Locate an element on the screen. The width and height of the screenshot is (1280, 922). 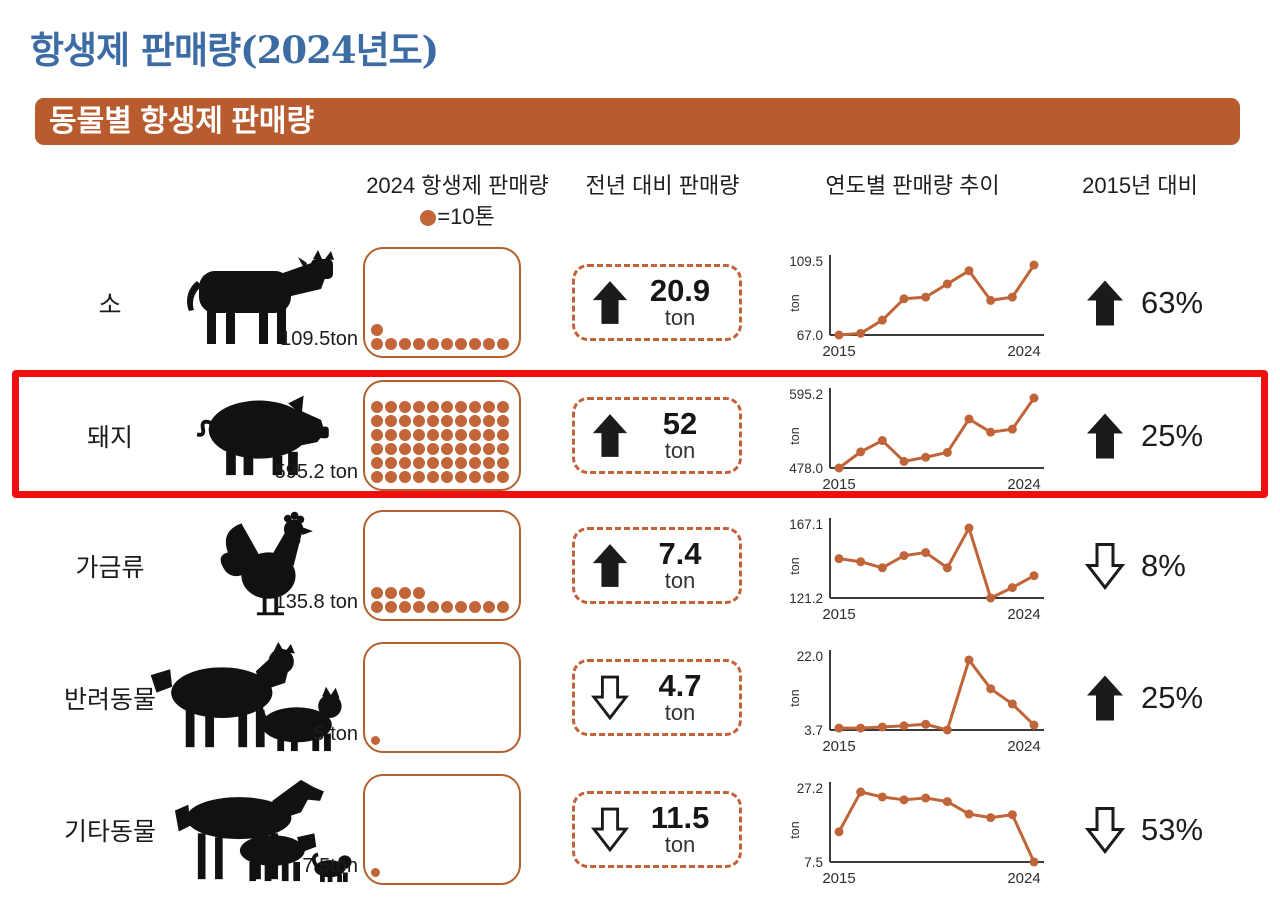
yoy-change: 20.9 ton is located at coordinates (680, 302).